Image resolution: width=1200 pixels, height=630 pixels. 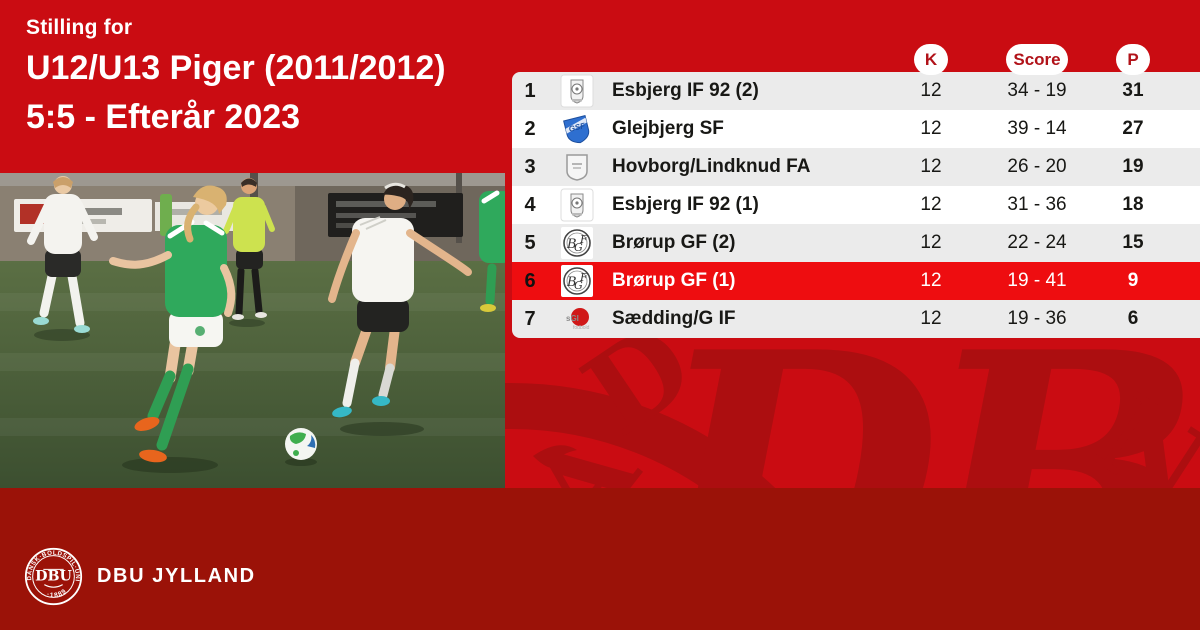 I want to click on dbu-crest-watermark-icon: D A DBU N, so click(x=852, y=413).